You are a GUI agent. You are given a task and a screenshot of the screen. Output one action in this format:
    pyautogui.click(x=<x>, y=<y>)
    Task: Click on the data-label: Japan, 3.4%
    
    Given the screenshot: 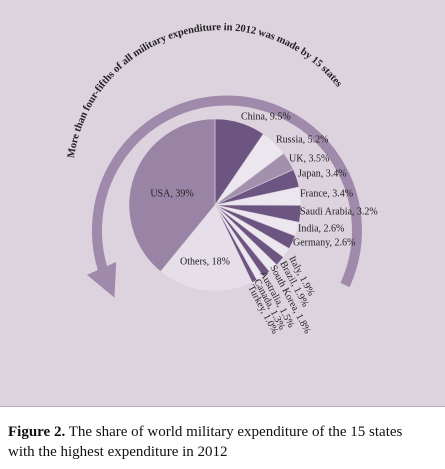 What is the action you would take?
    pyautogui.click(x=322, y=173)
    